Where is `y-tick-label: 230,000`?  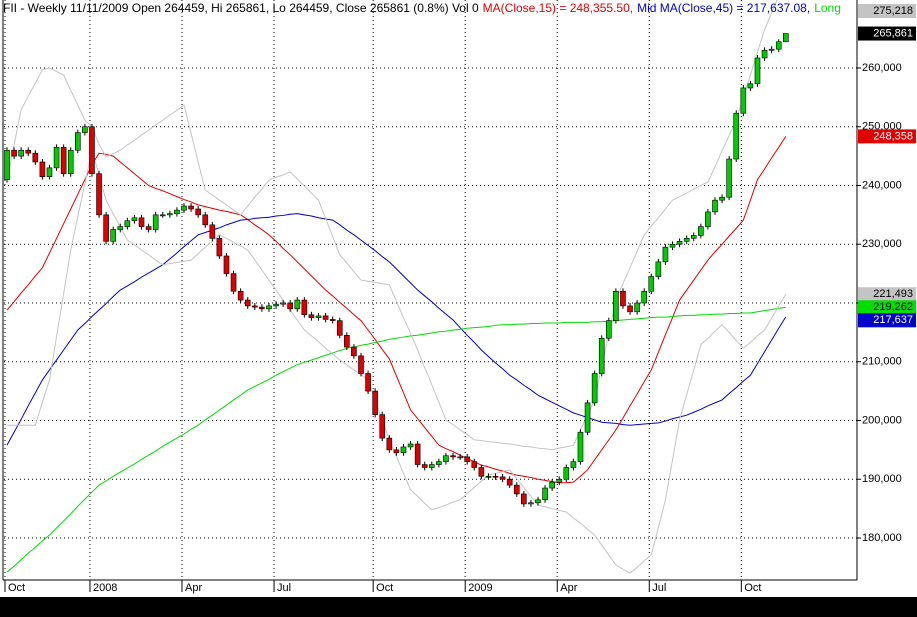
y-tick-label: 230,000 is located at coordinates (882, 244).